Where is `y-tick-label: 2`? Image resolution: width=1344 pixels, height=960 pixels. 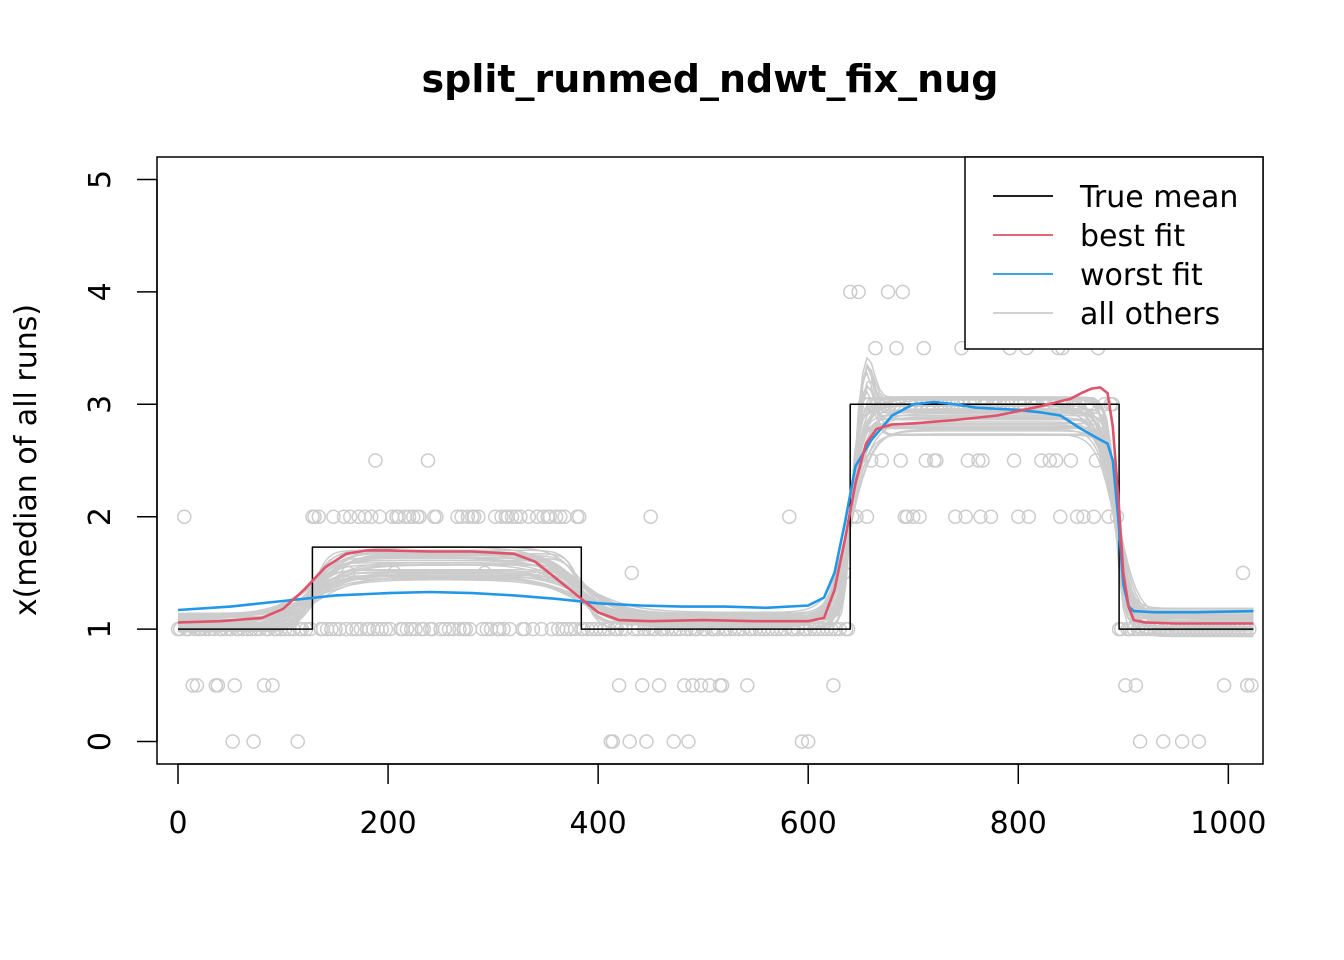 y-tick-label: 2 is located at coordinates (100, 516).